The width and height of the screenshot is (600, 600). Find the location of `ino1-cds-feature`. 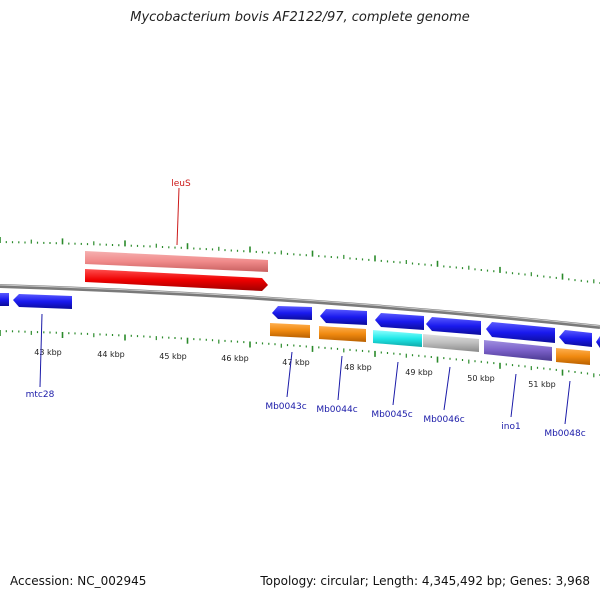

ino1-cds-feature is located at coordinates (518, 350).